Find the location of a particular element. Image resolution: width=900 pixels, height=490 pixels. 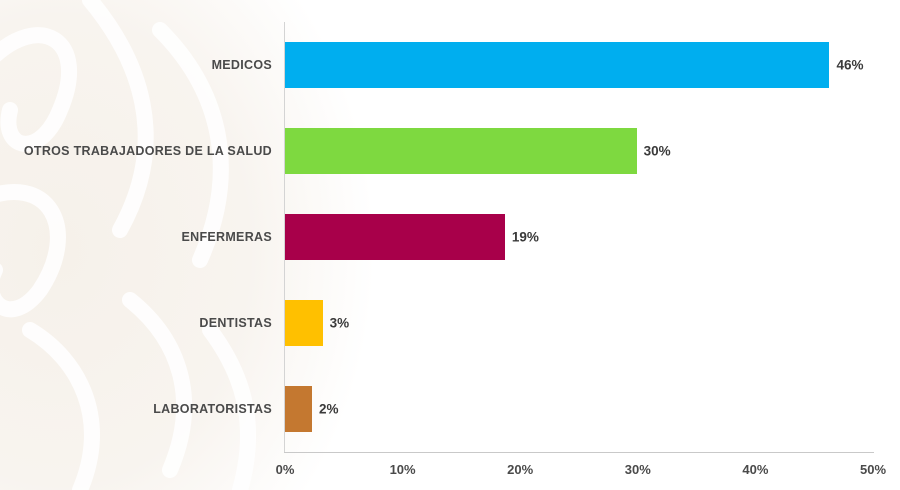

x-tick-30: 30% is located at coordinates (637, 469).